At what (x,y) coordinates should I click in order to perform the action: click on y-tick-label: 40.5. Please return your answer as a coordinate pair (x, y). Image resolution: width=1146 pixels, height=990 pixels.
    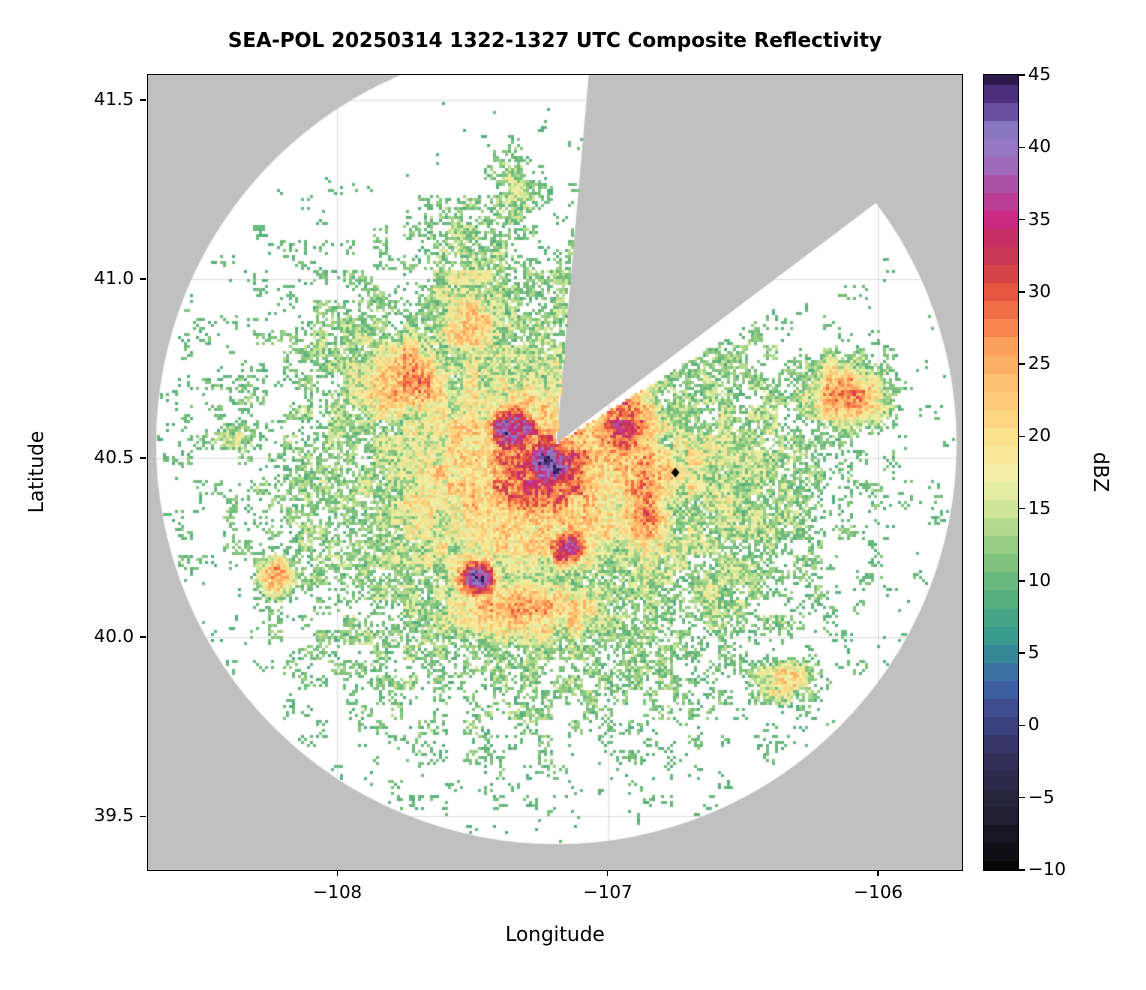
    Looking at the image, I should click on (113, 458).